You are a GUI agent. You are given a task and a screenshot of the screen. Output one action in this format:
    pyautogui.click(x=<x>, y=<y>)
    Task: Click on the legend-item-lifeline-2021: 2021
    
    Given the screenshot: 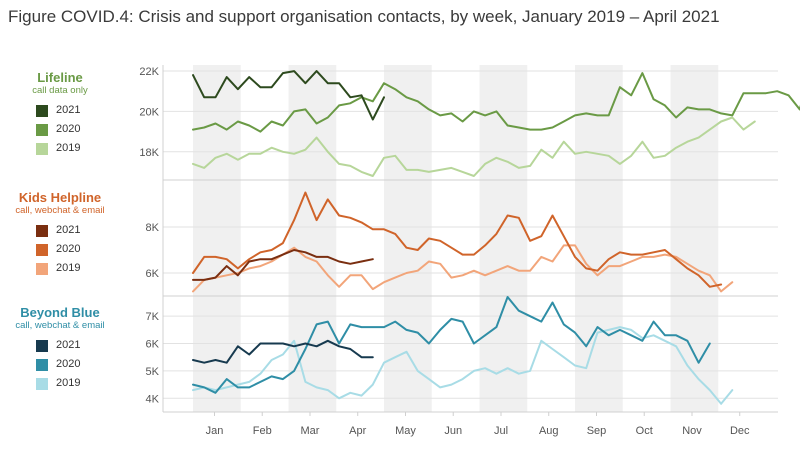 What is the action you would take?
    pyautogui.click(x=60, y=111)
    